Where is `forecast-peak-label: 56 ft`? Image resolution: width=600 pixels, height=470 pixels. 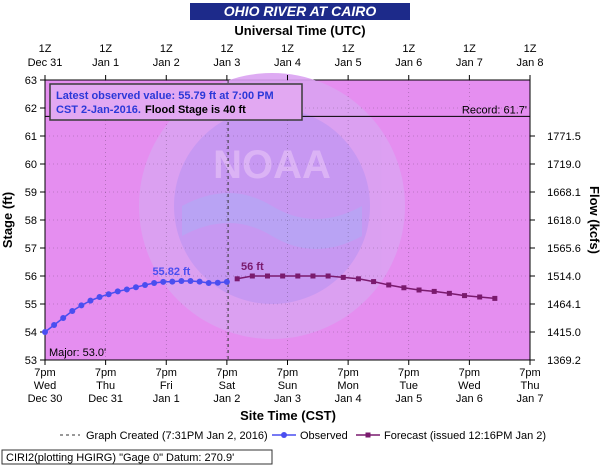 forecast-peak-label: 56 ft is located at coordinates (252, 267).